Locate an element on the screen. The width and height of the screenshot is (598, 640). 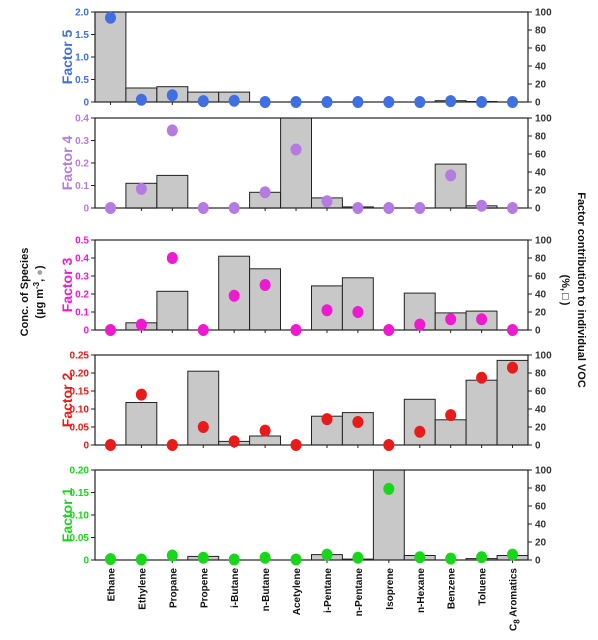
right-tick-label-factor-4: 60 is located at coordinates (541, 155).